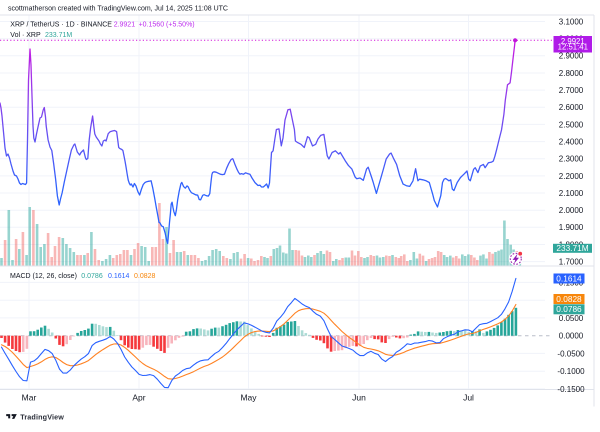 The height and width of the screenshot is (432, 600). What do you see at coordinates (468, 398) in the screenshot?
I see `svg-text: Jul` at bounding box center [468, 398].